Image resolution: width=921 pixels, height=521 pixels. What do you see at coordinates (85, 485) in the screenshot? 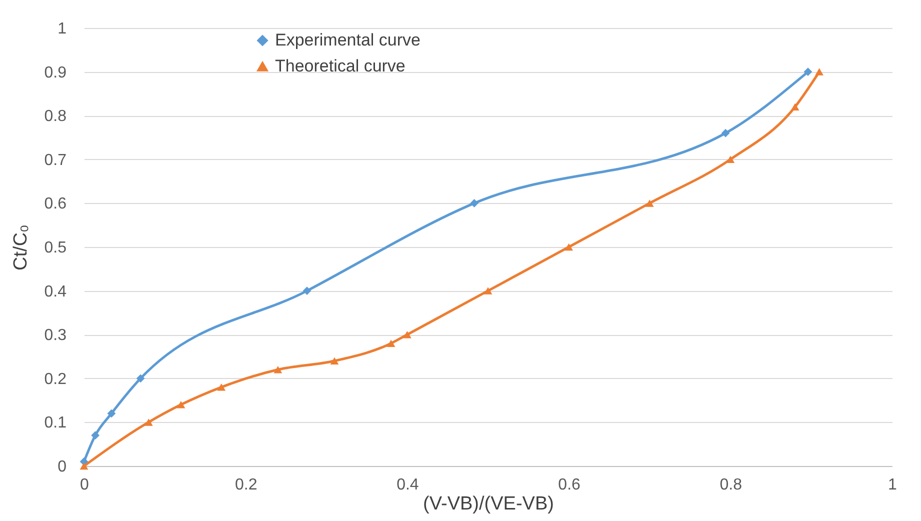
I see `x-tick-label: 0` at bounding box center [85, 485].